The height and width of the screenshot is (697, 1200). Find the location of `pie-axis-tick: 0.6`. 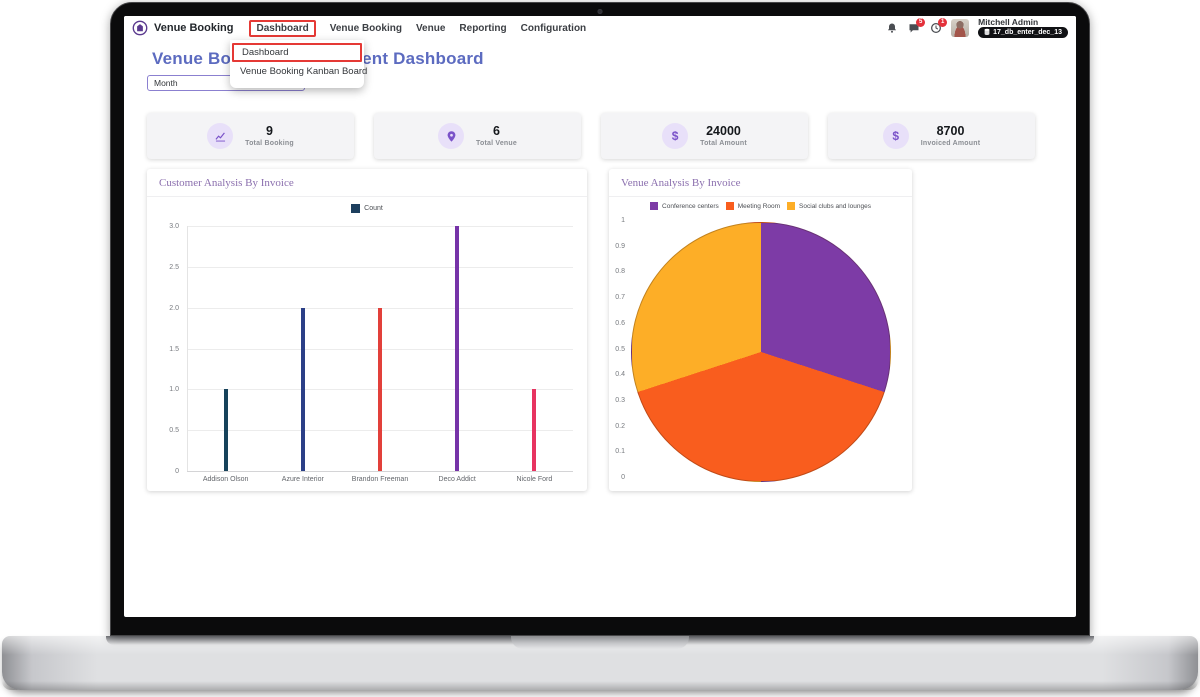

pie-axis-tick: 0.6 is located at coordinates (620, 323).